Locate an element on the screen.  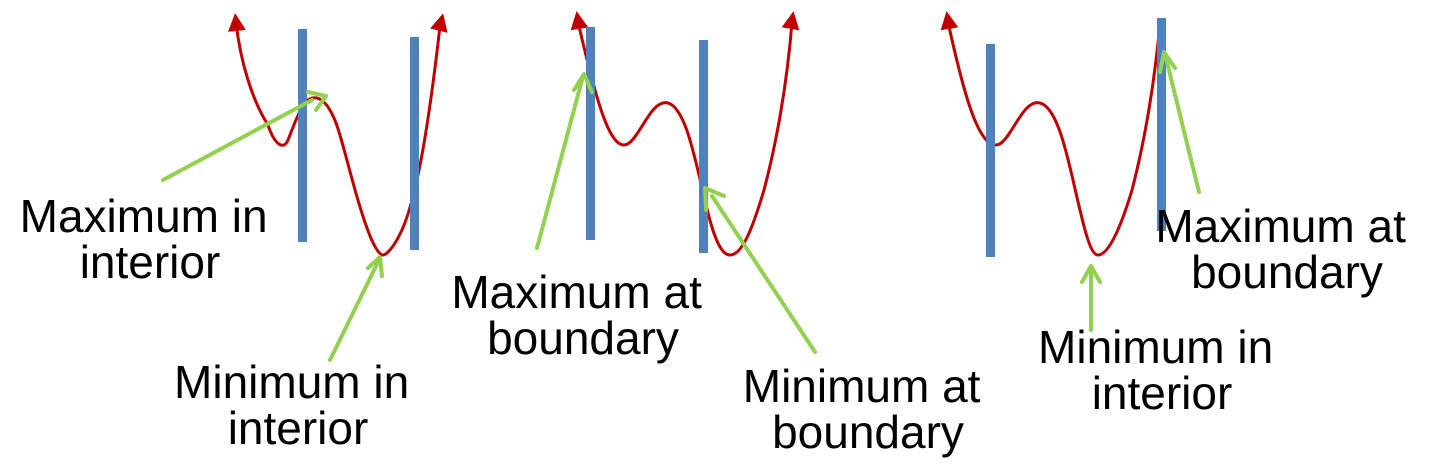
maximum-label-line1: Maximum in is located at coordinates (144, 216).